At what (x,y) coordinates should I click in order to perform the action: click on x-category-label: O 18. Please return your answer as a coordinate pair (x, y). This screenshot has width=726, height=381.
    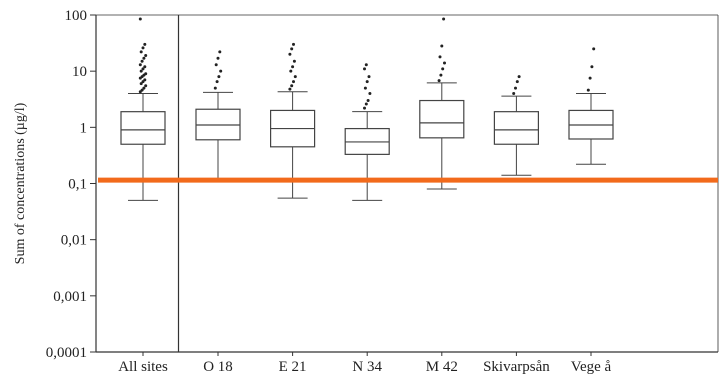
    Looking at the image, I should click on (218, 367).